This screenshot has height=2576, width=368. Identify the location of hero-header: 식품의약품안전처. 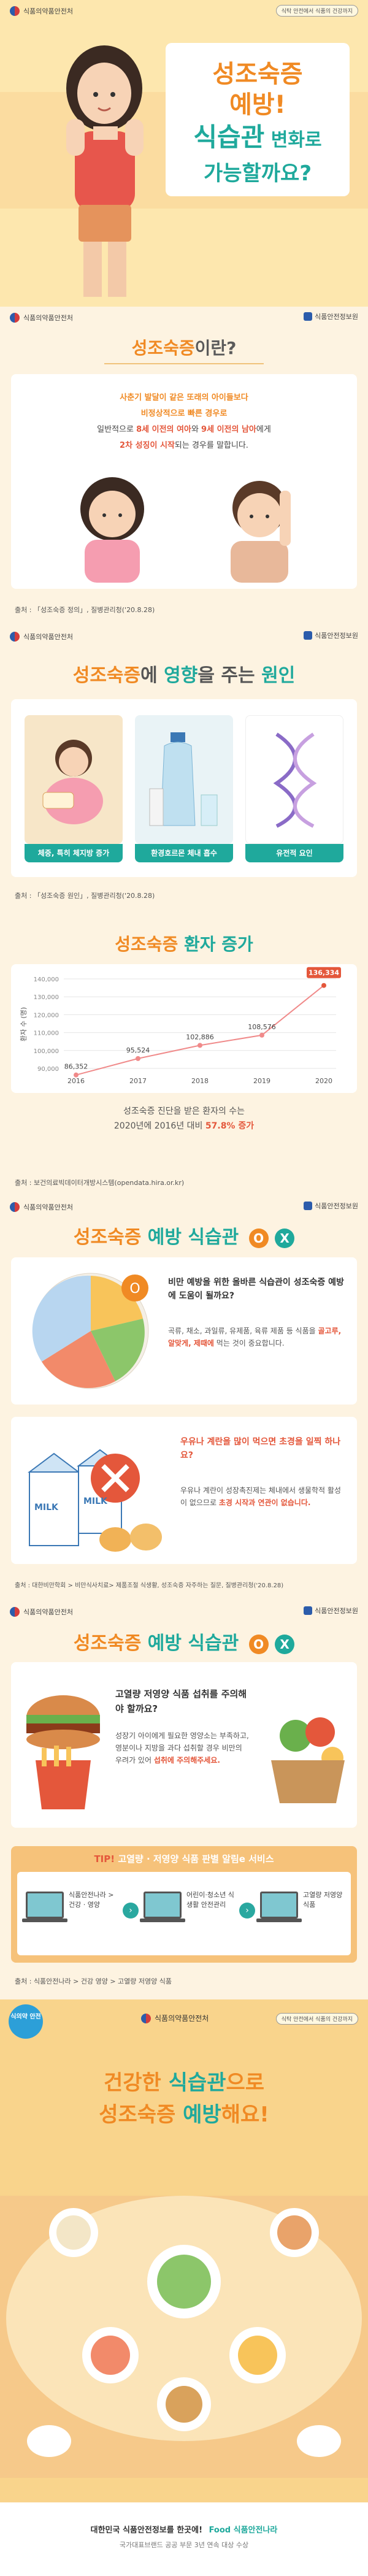
(41, 11).